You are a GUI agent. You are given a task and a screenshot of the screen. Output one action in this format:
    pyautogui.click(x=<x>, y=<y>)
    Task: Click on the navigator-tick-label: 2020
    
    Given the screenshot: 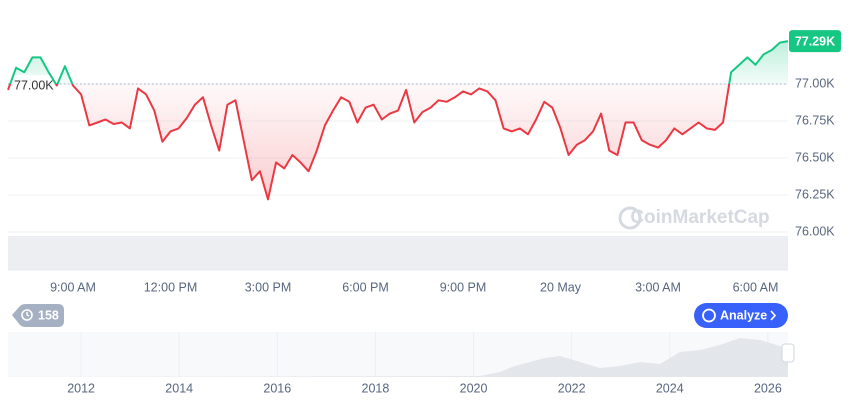 What is the action you would take?
    pyautogui.click(x=474, y=388)
    